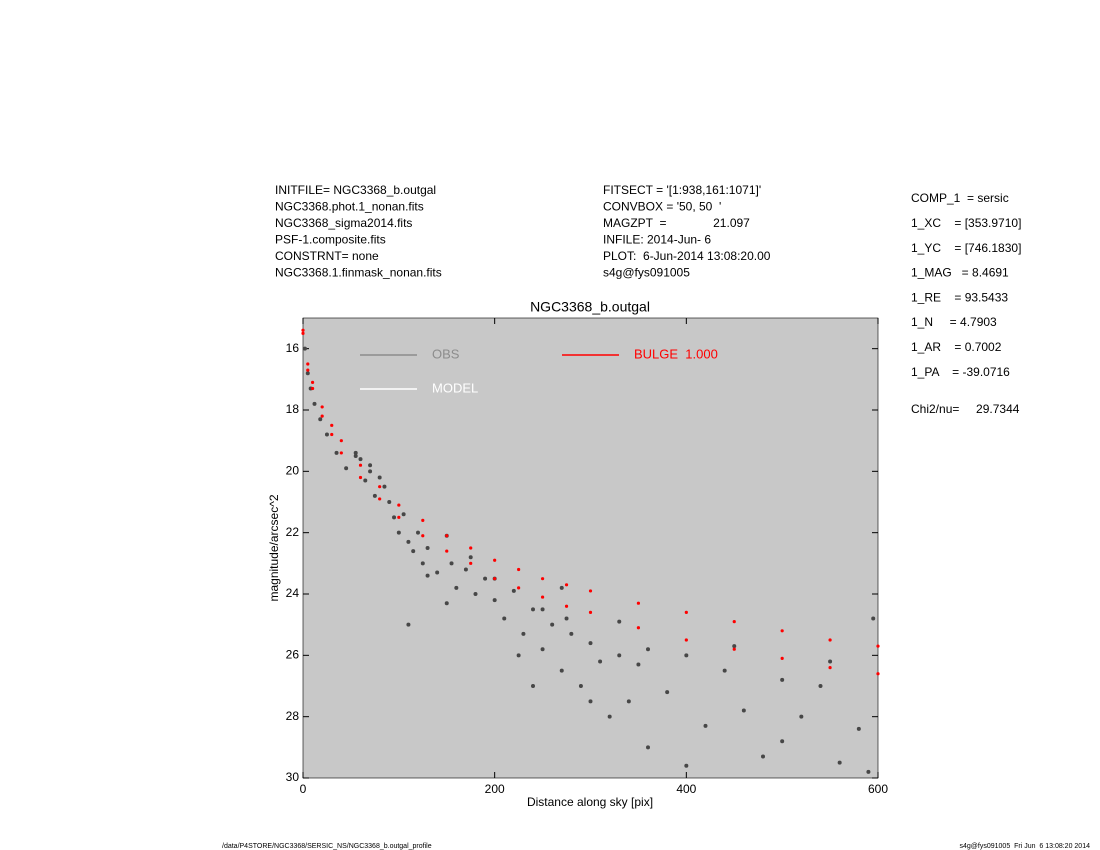 This screenshot has height=850, width=1100. Describe the element at coordinates (495, 789) in the screenshot. I see `x-tick-label: 200` at that location.